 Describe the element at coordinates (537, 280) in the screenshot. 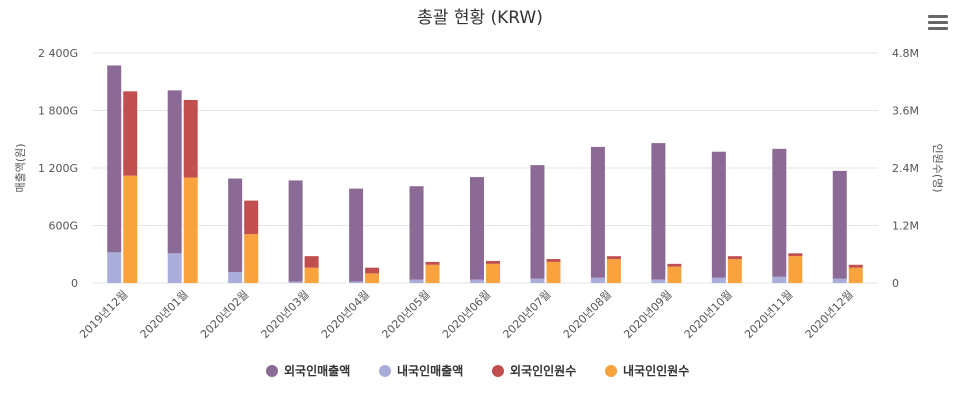

I see `bar-내국인매출액-2020년07월` at that location.